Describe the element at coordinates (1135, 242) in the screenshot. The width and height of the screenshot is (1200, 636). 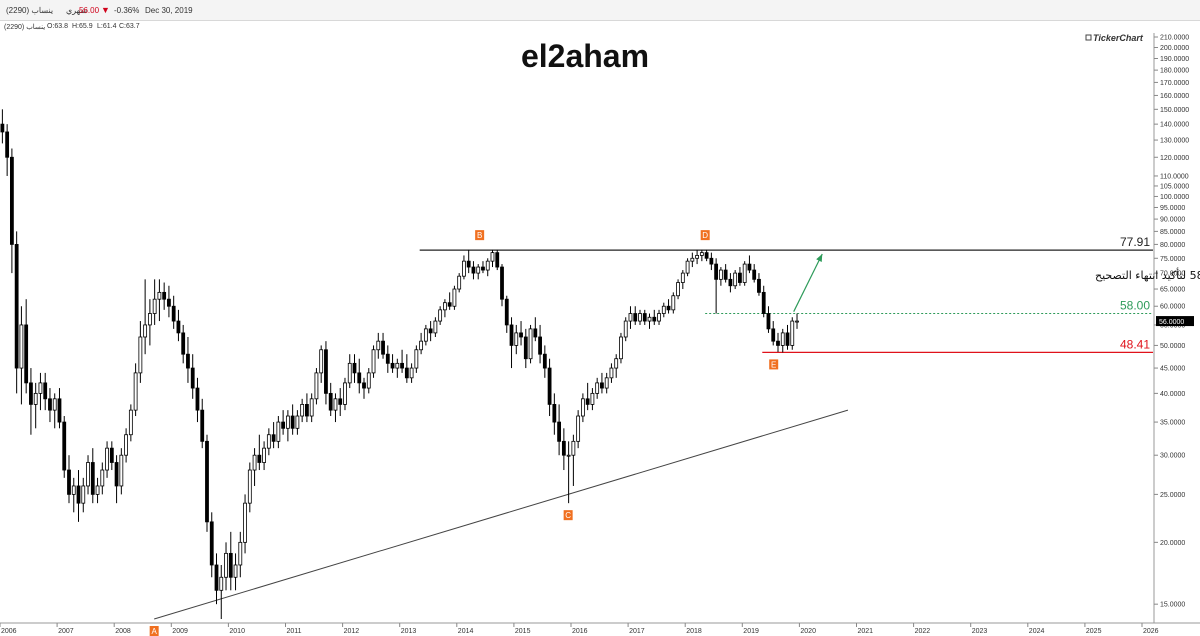
I see `level-label: 77.91` at that location.